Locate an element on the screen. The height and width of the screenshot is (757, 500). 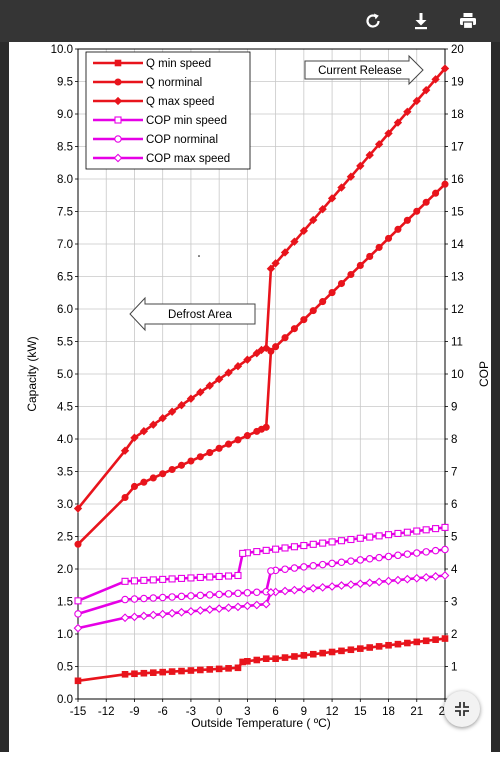
x-axis-label: Outside Temperature ( ºC) is located at coordinates (261, 723).